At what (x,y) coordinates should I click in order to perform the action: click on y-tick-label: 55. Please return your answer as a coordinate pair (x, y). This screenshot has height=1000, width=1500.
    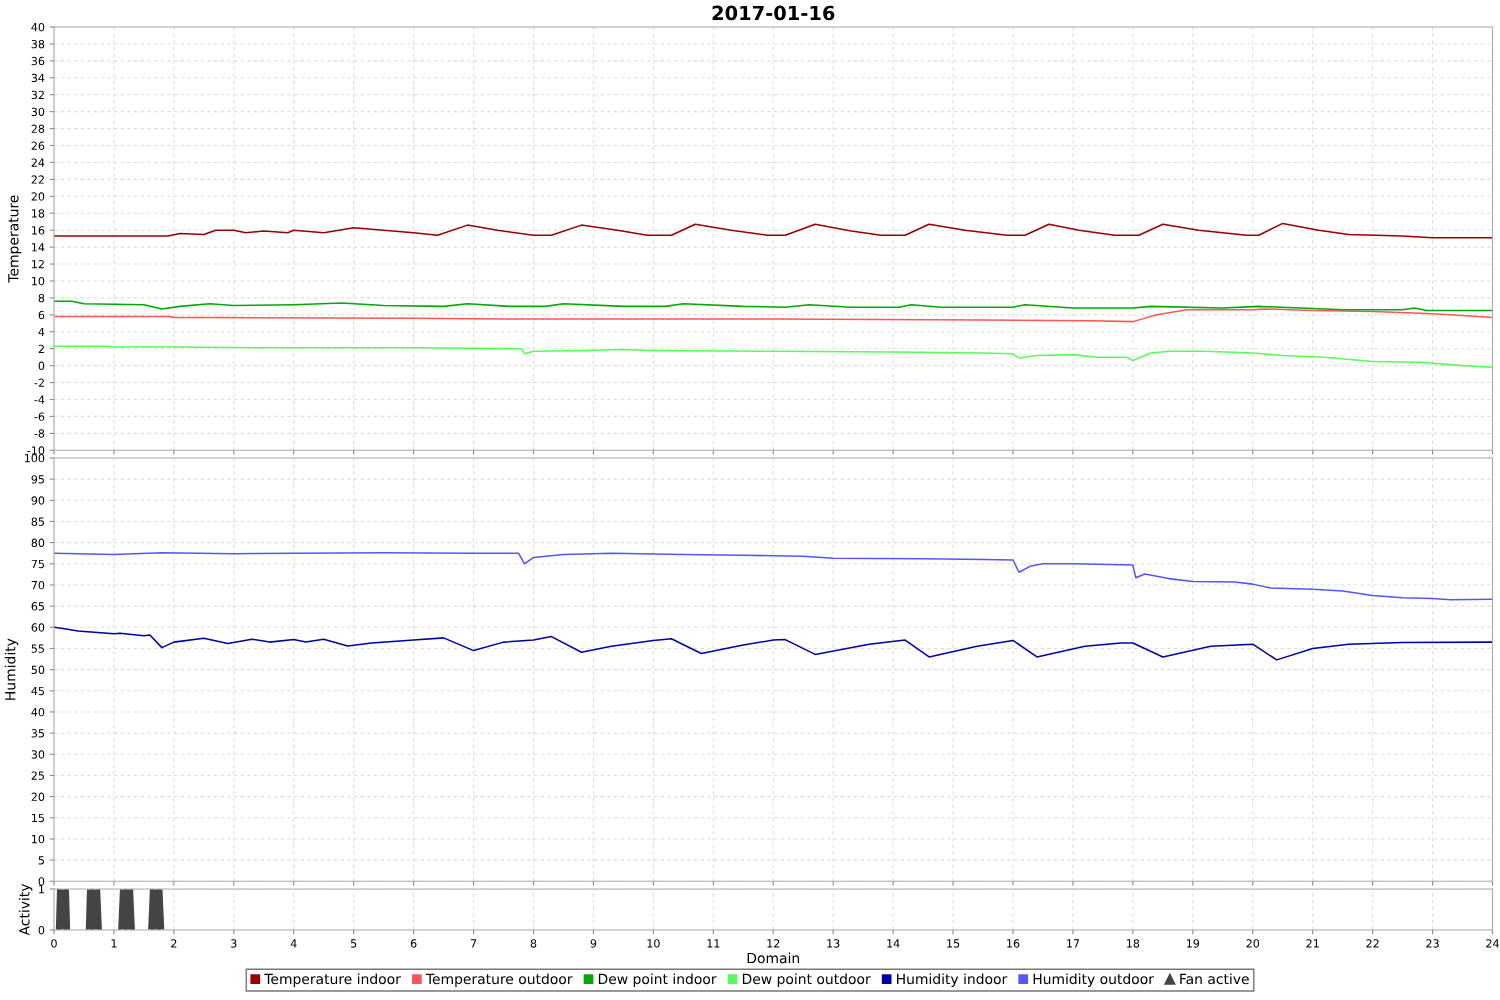
    Looking at the image, I should click on (37, 648).